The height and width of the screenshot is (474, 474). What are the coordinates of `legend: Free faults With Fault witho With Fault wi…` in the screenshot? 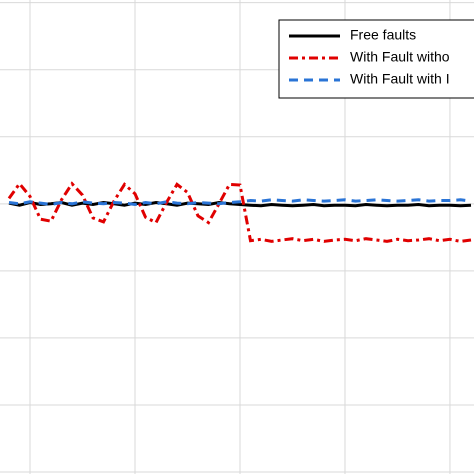 It's located at (376, 59).